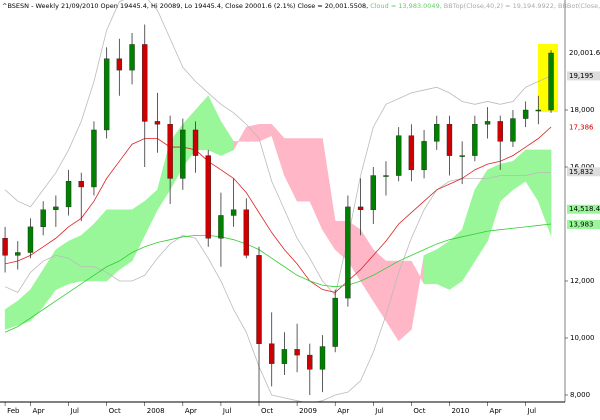 This screenshot has width=600, height=420. Describe the element at coordinates (579, 6) in the screenshot. I see `header-part: BBBot(Close,40,2) = 15,831.7529,` at that location.